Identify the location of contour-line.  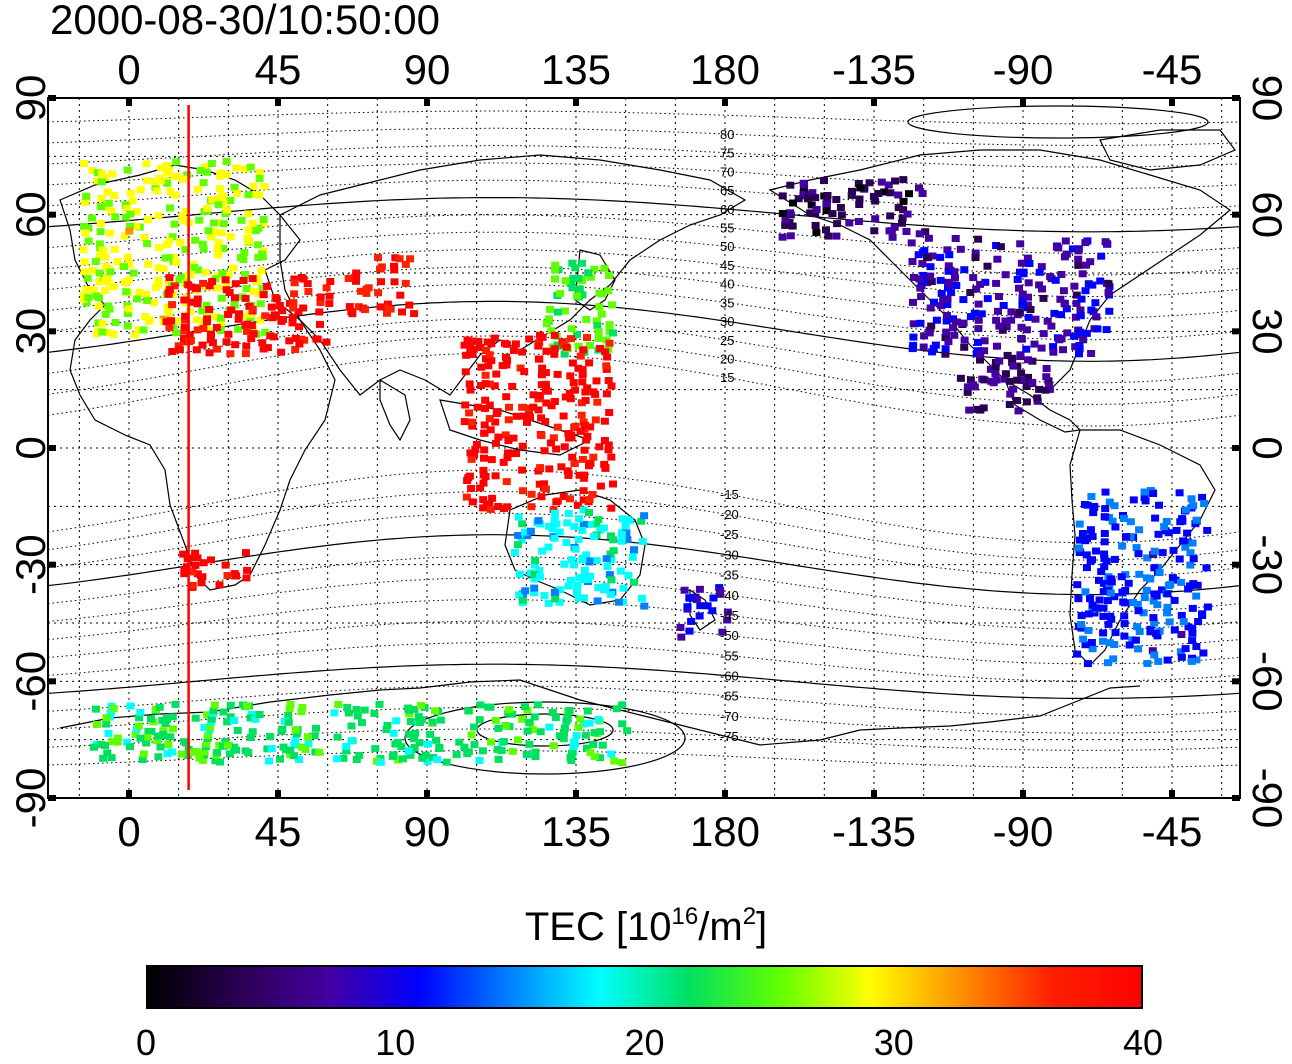
(644, 759).